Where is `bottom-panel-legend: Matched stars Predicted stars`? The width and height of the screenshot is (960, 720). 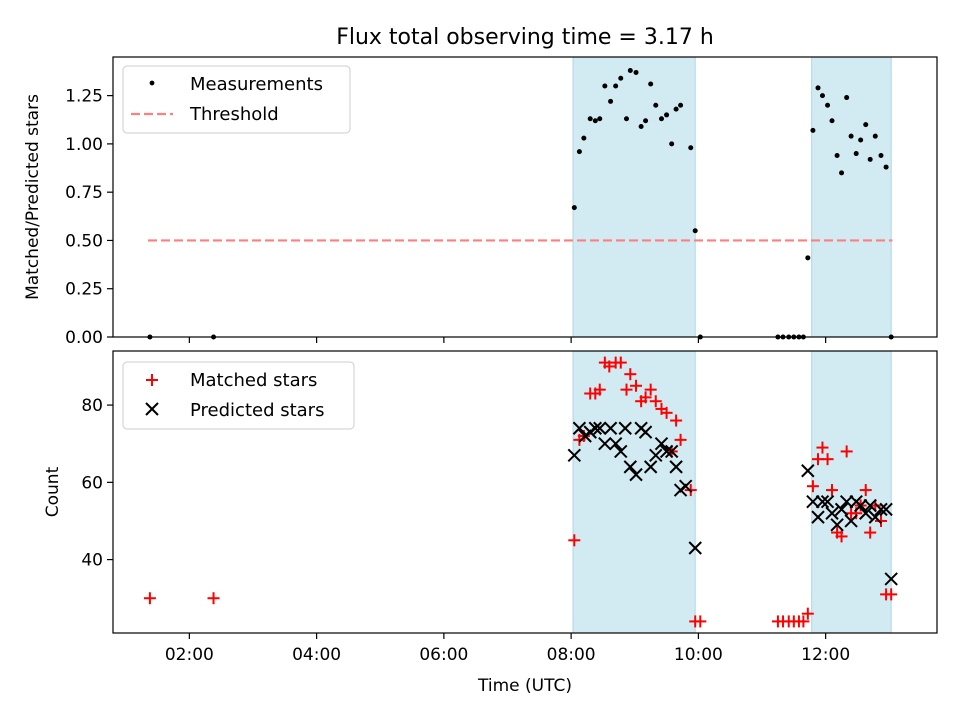
bottom-panel-legend: Matched stars Predicted stars is located at coordinates (238, 395).